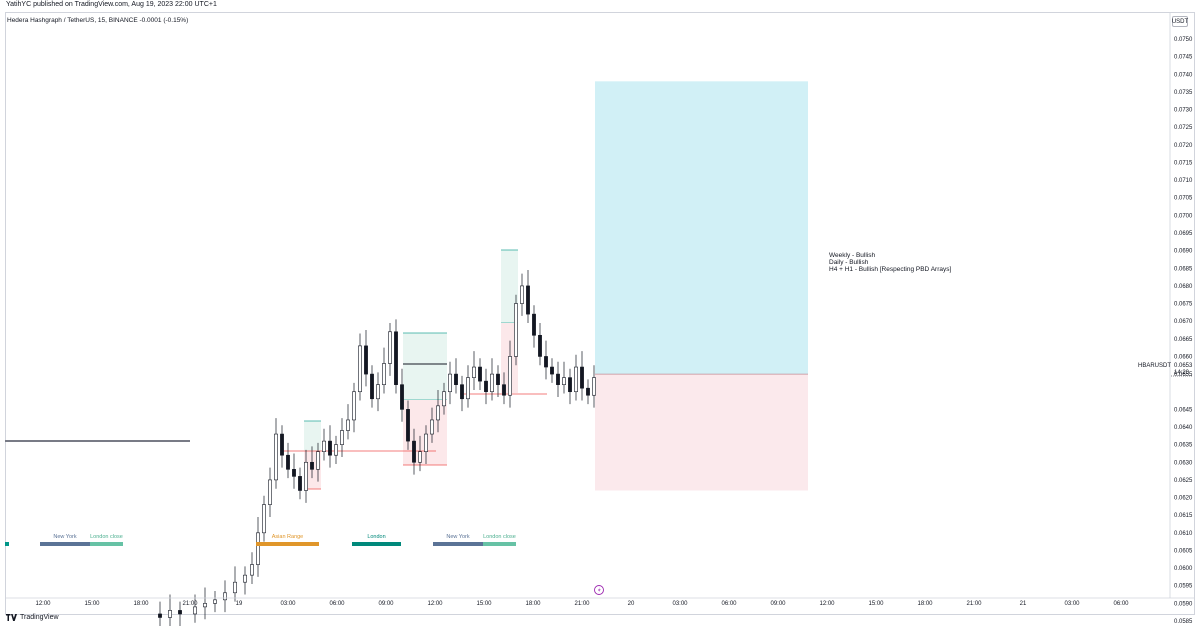  Describe the element at coordinates (1183, 604) in the screenshot. I see `price-tick-label: 0.0590` at that location.